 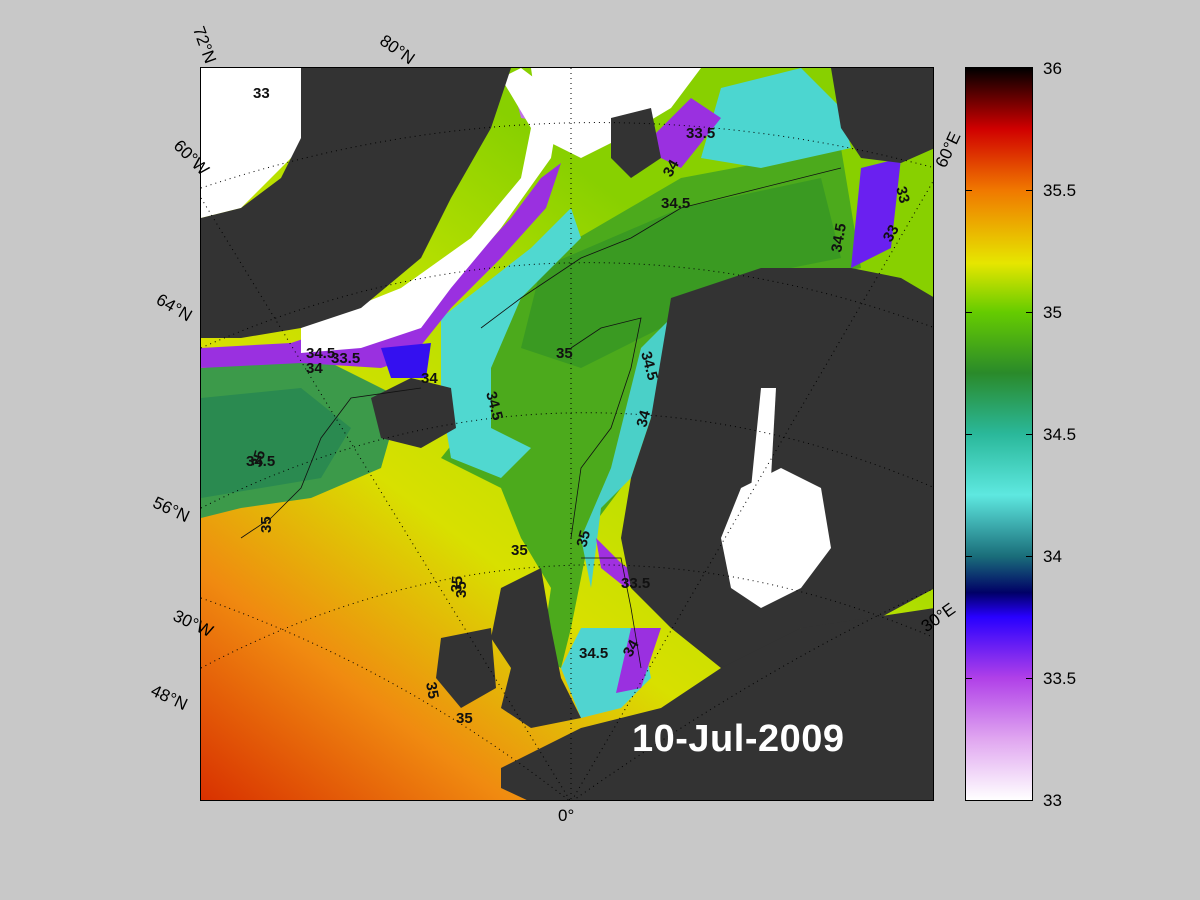 I want to click on ireland, so click(x=466, y=668).